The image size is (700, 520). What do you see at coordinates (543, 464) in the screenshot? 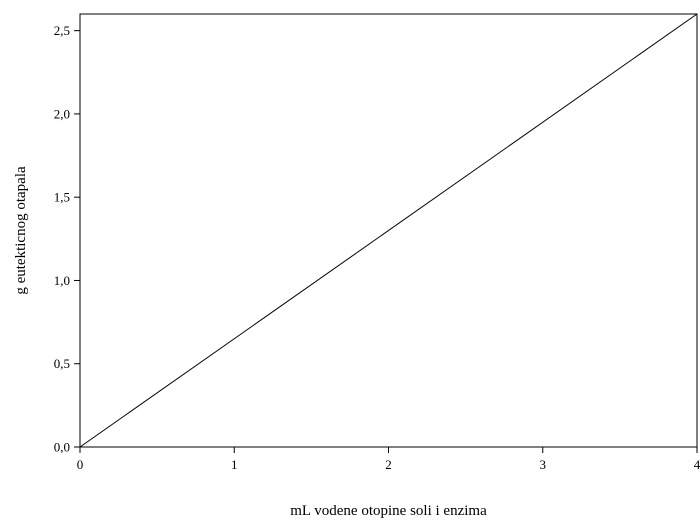
I see `x-tick-label: 3` at bounding box center [543, 464].